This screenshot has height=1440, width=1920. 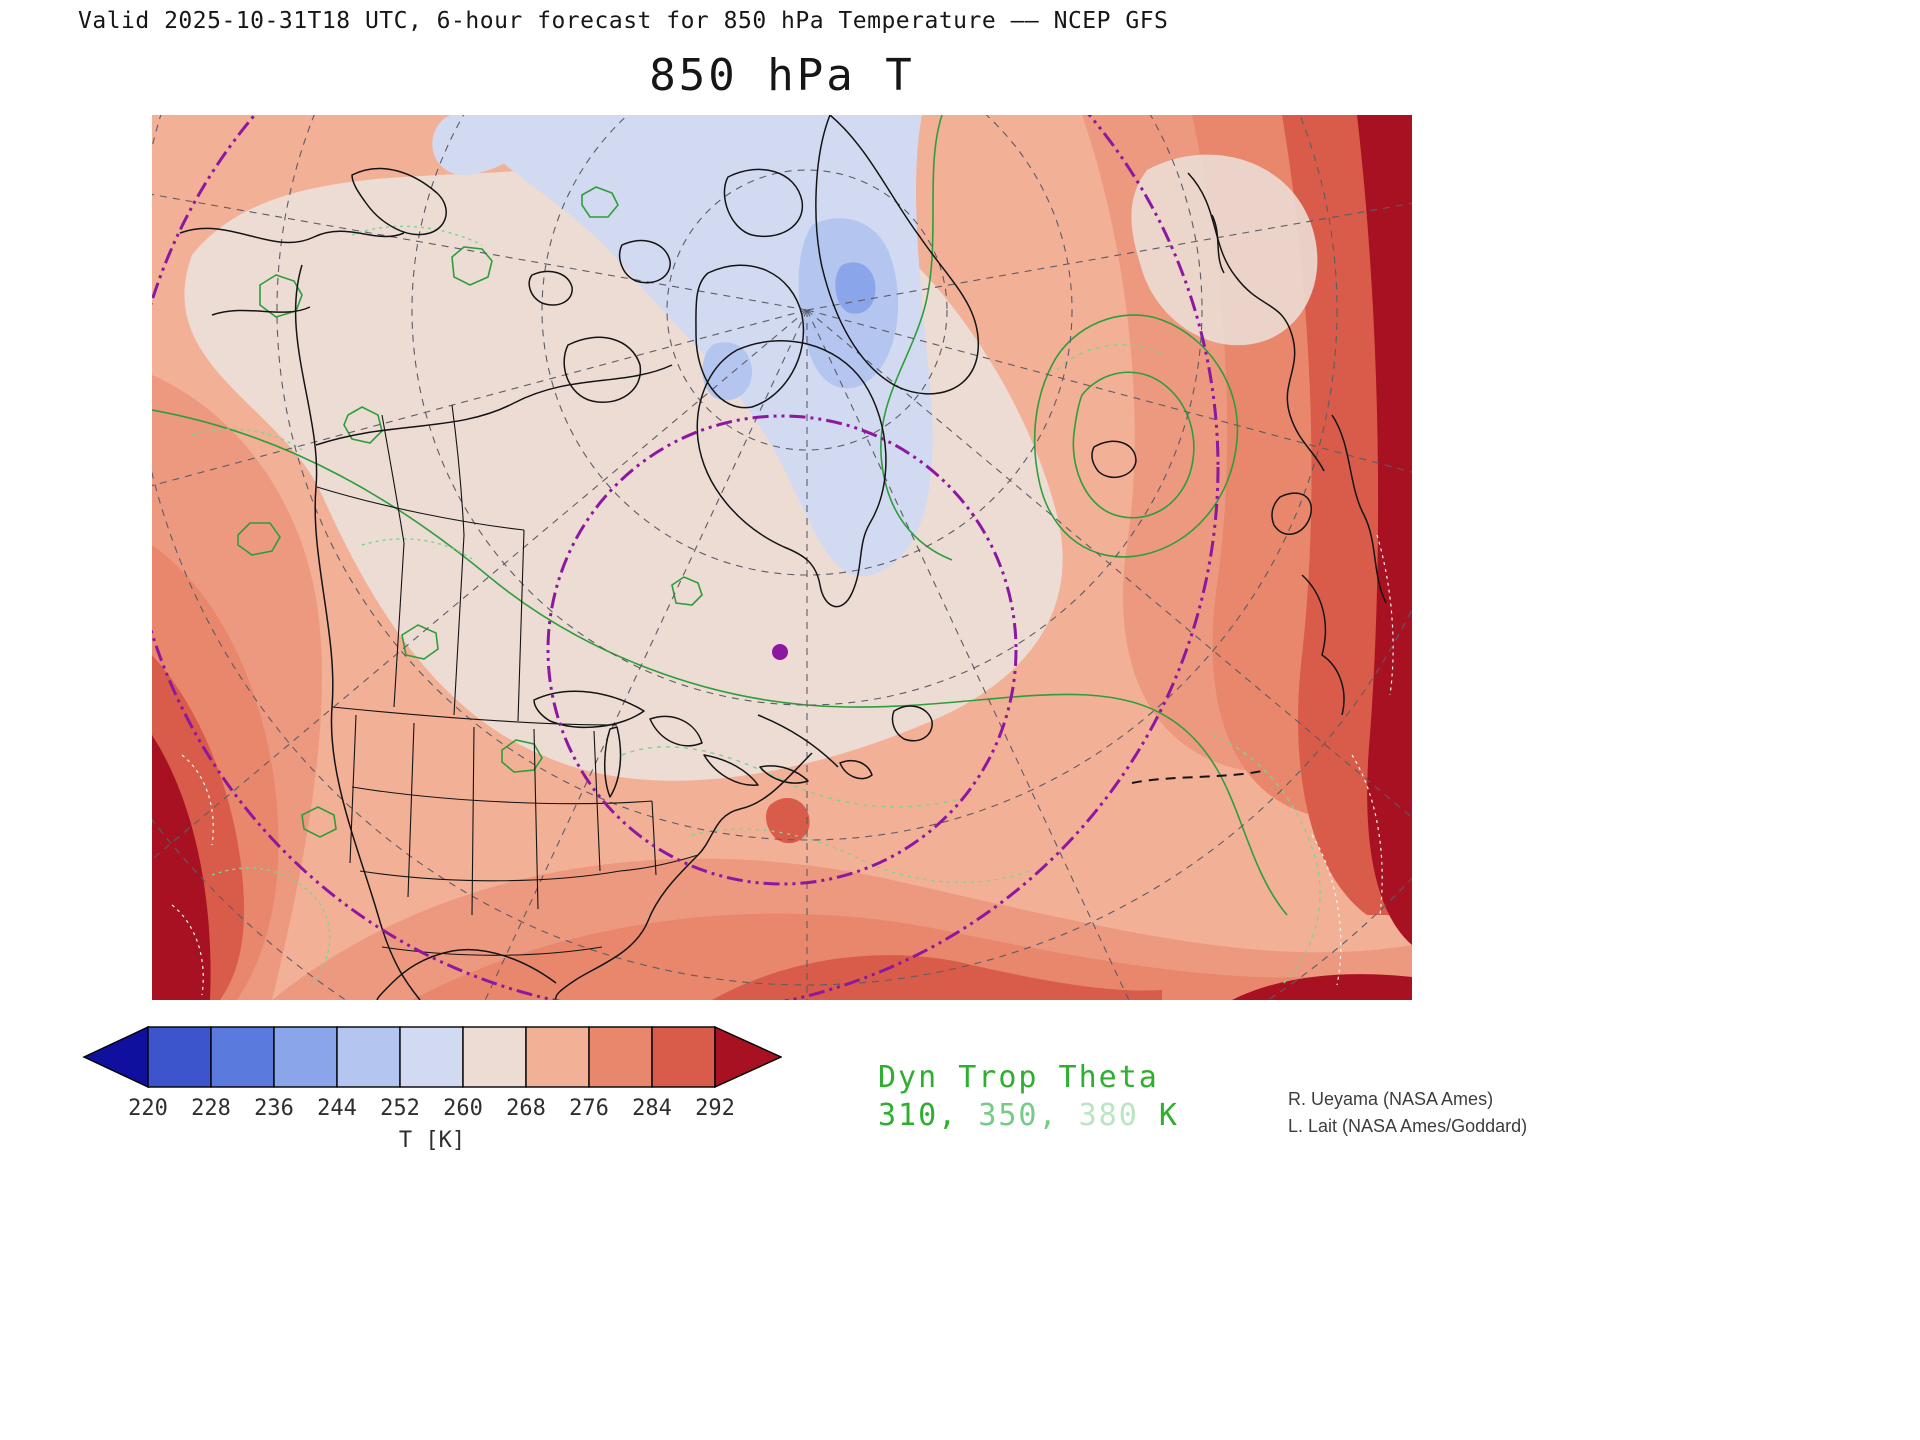 What do you see at coordinates (727, 371) in the screenshot?
I see `shading-cold-patch-small` at bounding box center [727, 371].